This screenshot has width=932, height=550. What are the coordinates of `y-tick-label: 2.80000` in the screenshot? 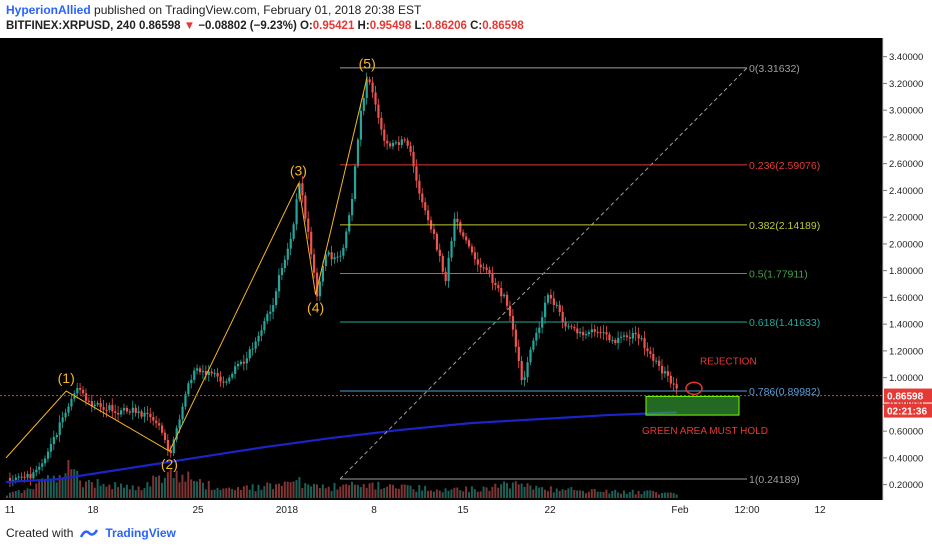 It's located at (906, 137).